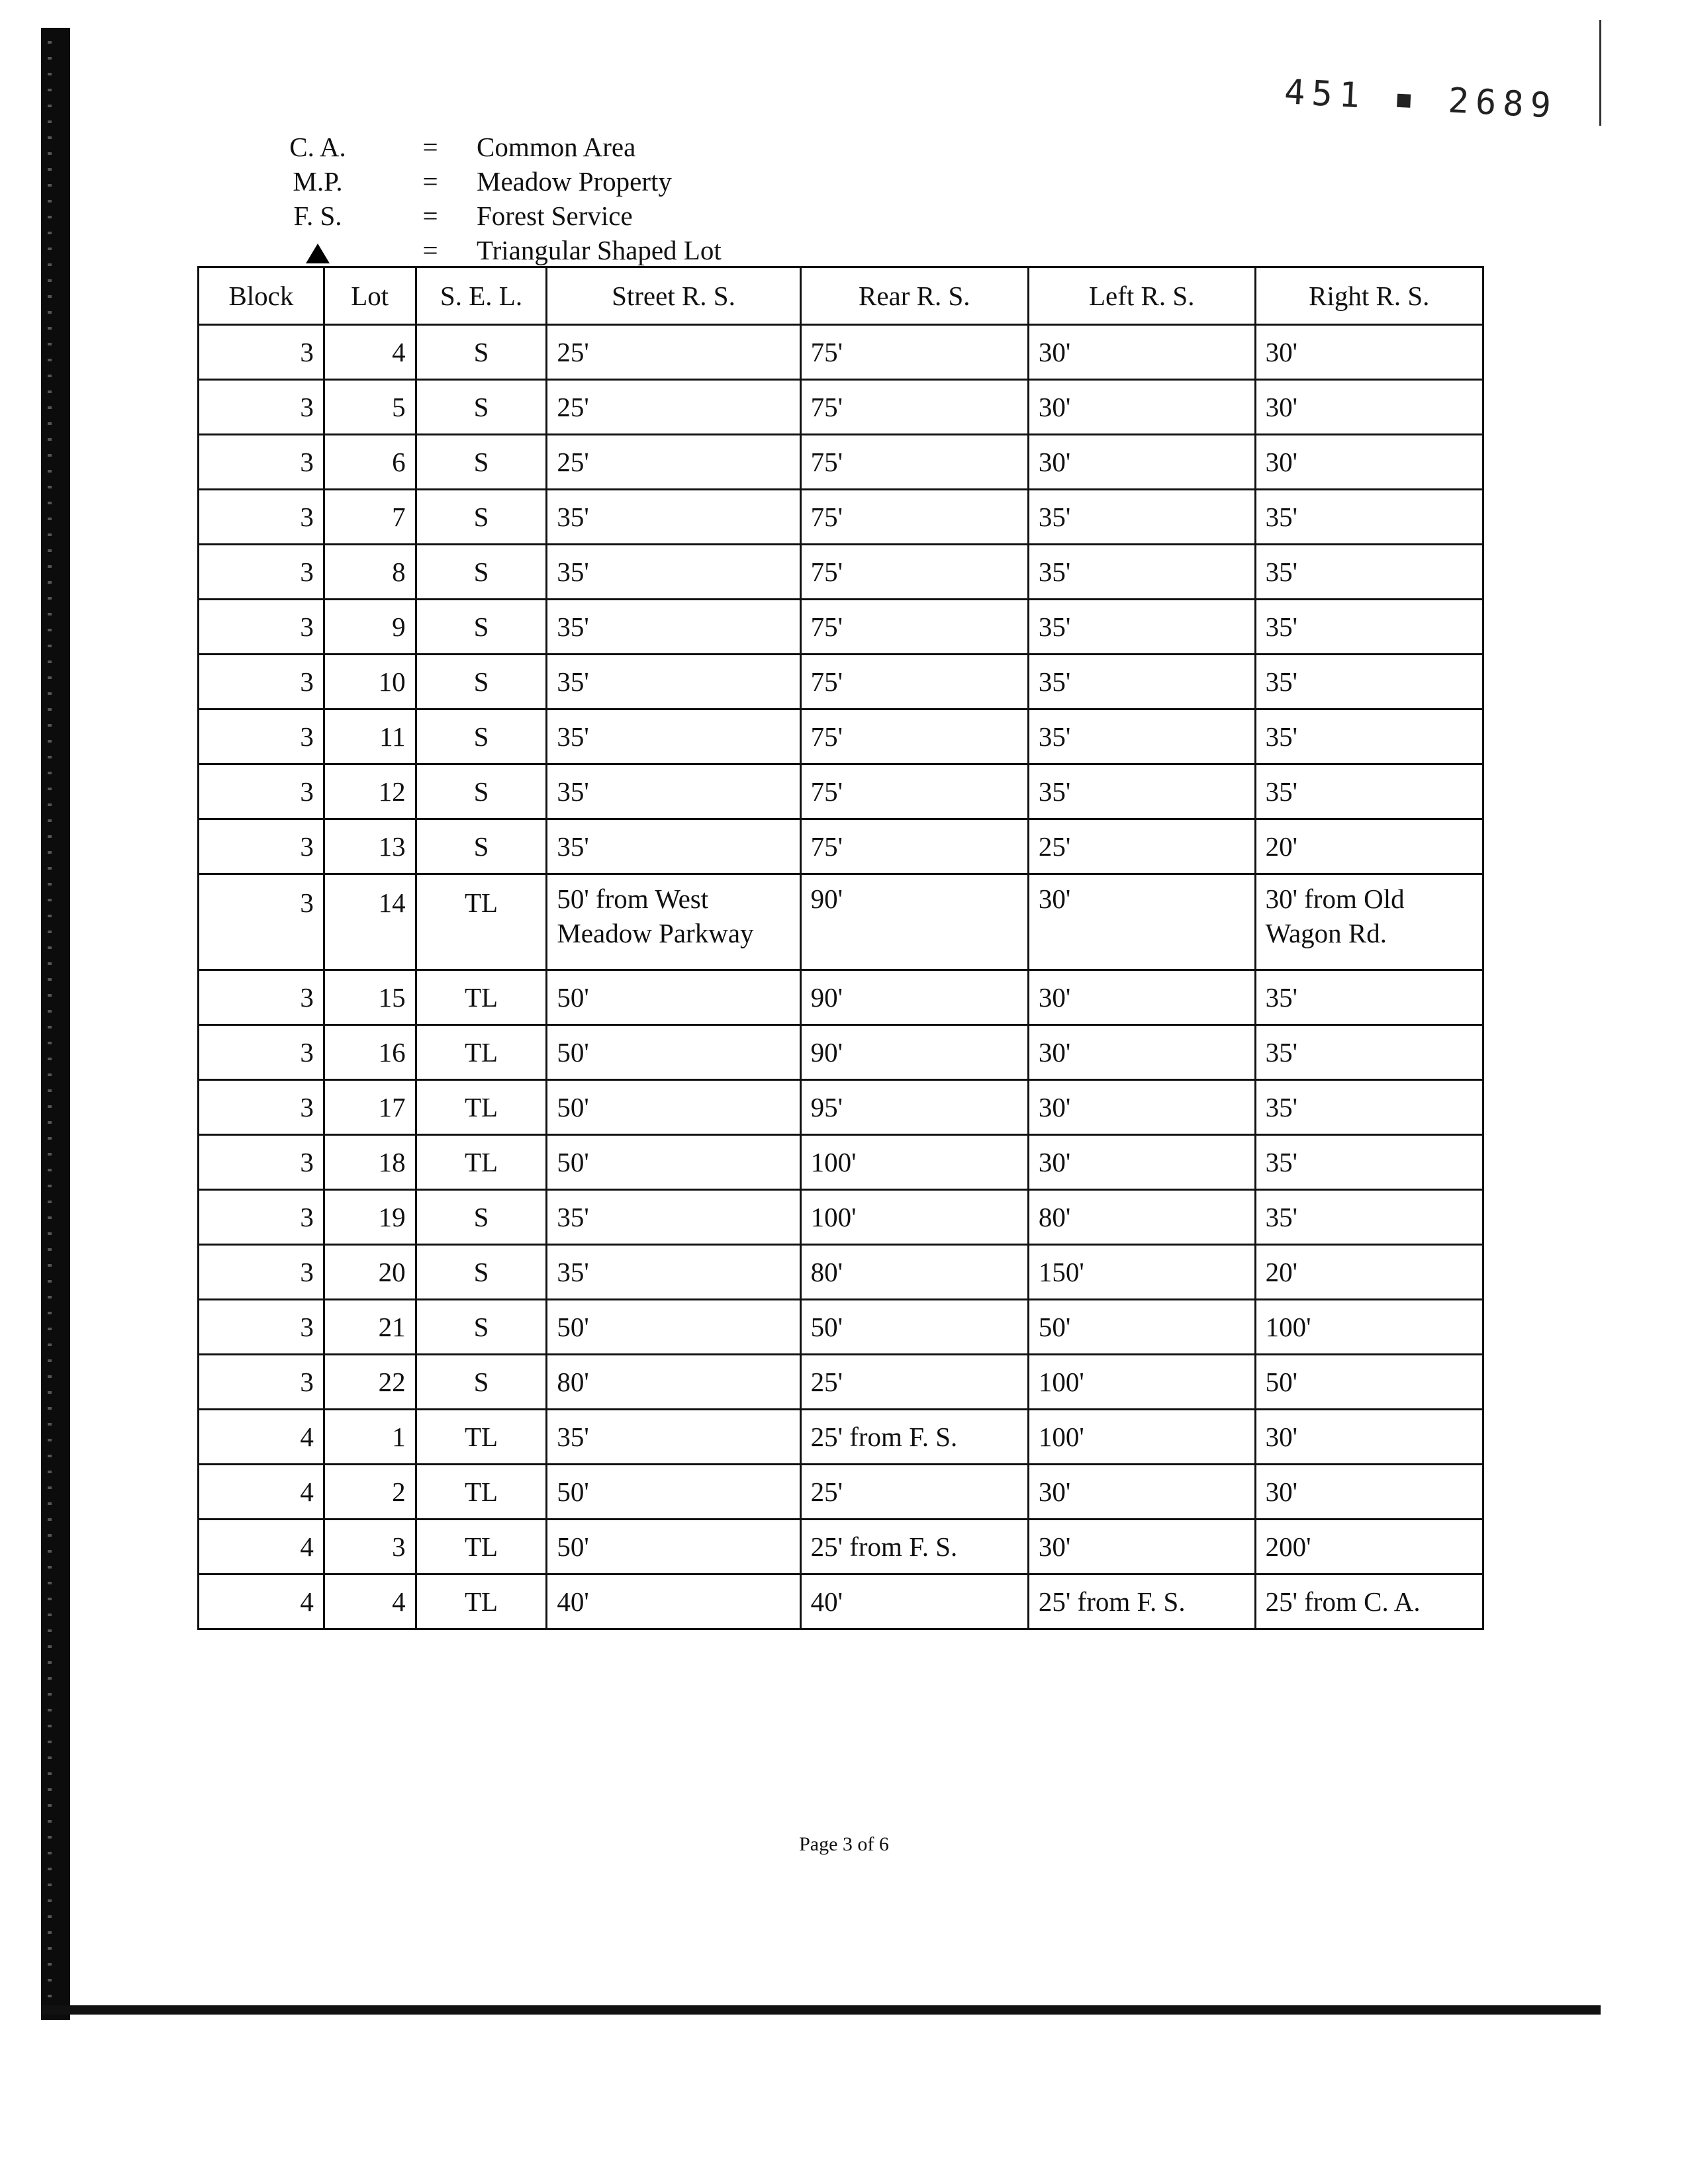 The width and height of the screenshot is (1688, 2184). What do you see at coordinates (841, 626) in the screenshot?
I see `table-row: 3 9 S 35' 75' 35' 35'` at bounding box center [841, 626].